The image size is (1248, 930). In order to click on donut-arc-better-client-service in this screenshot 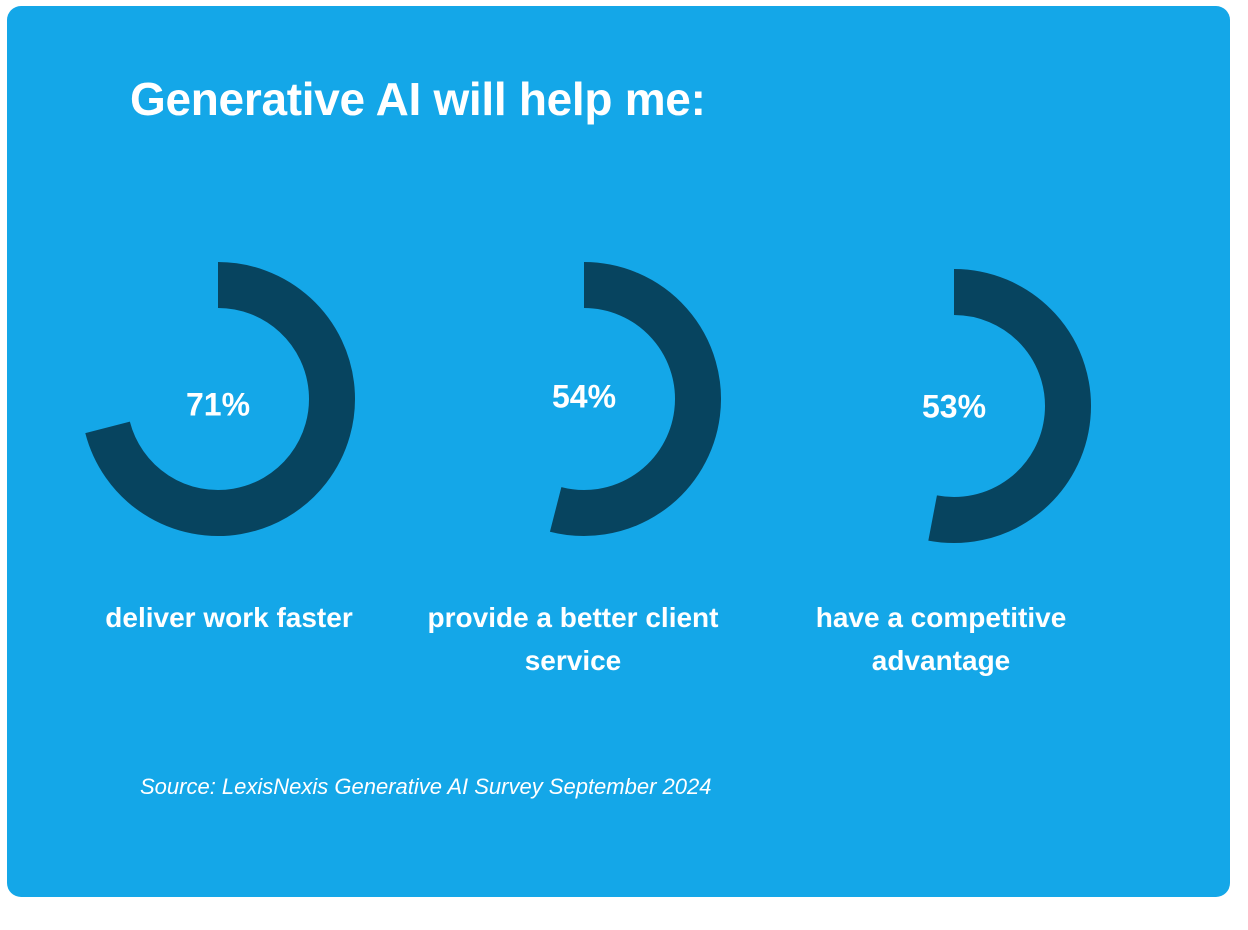, I will do `click(635, 399)`.